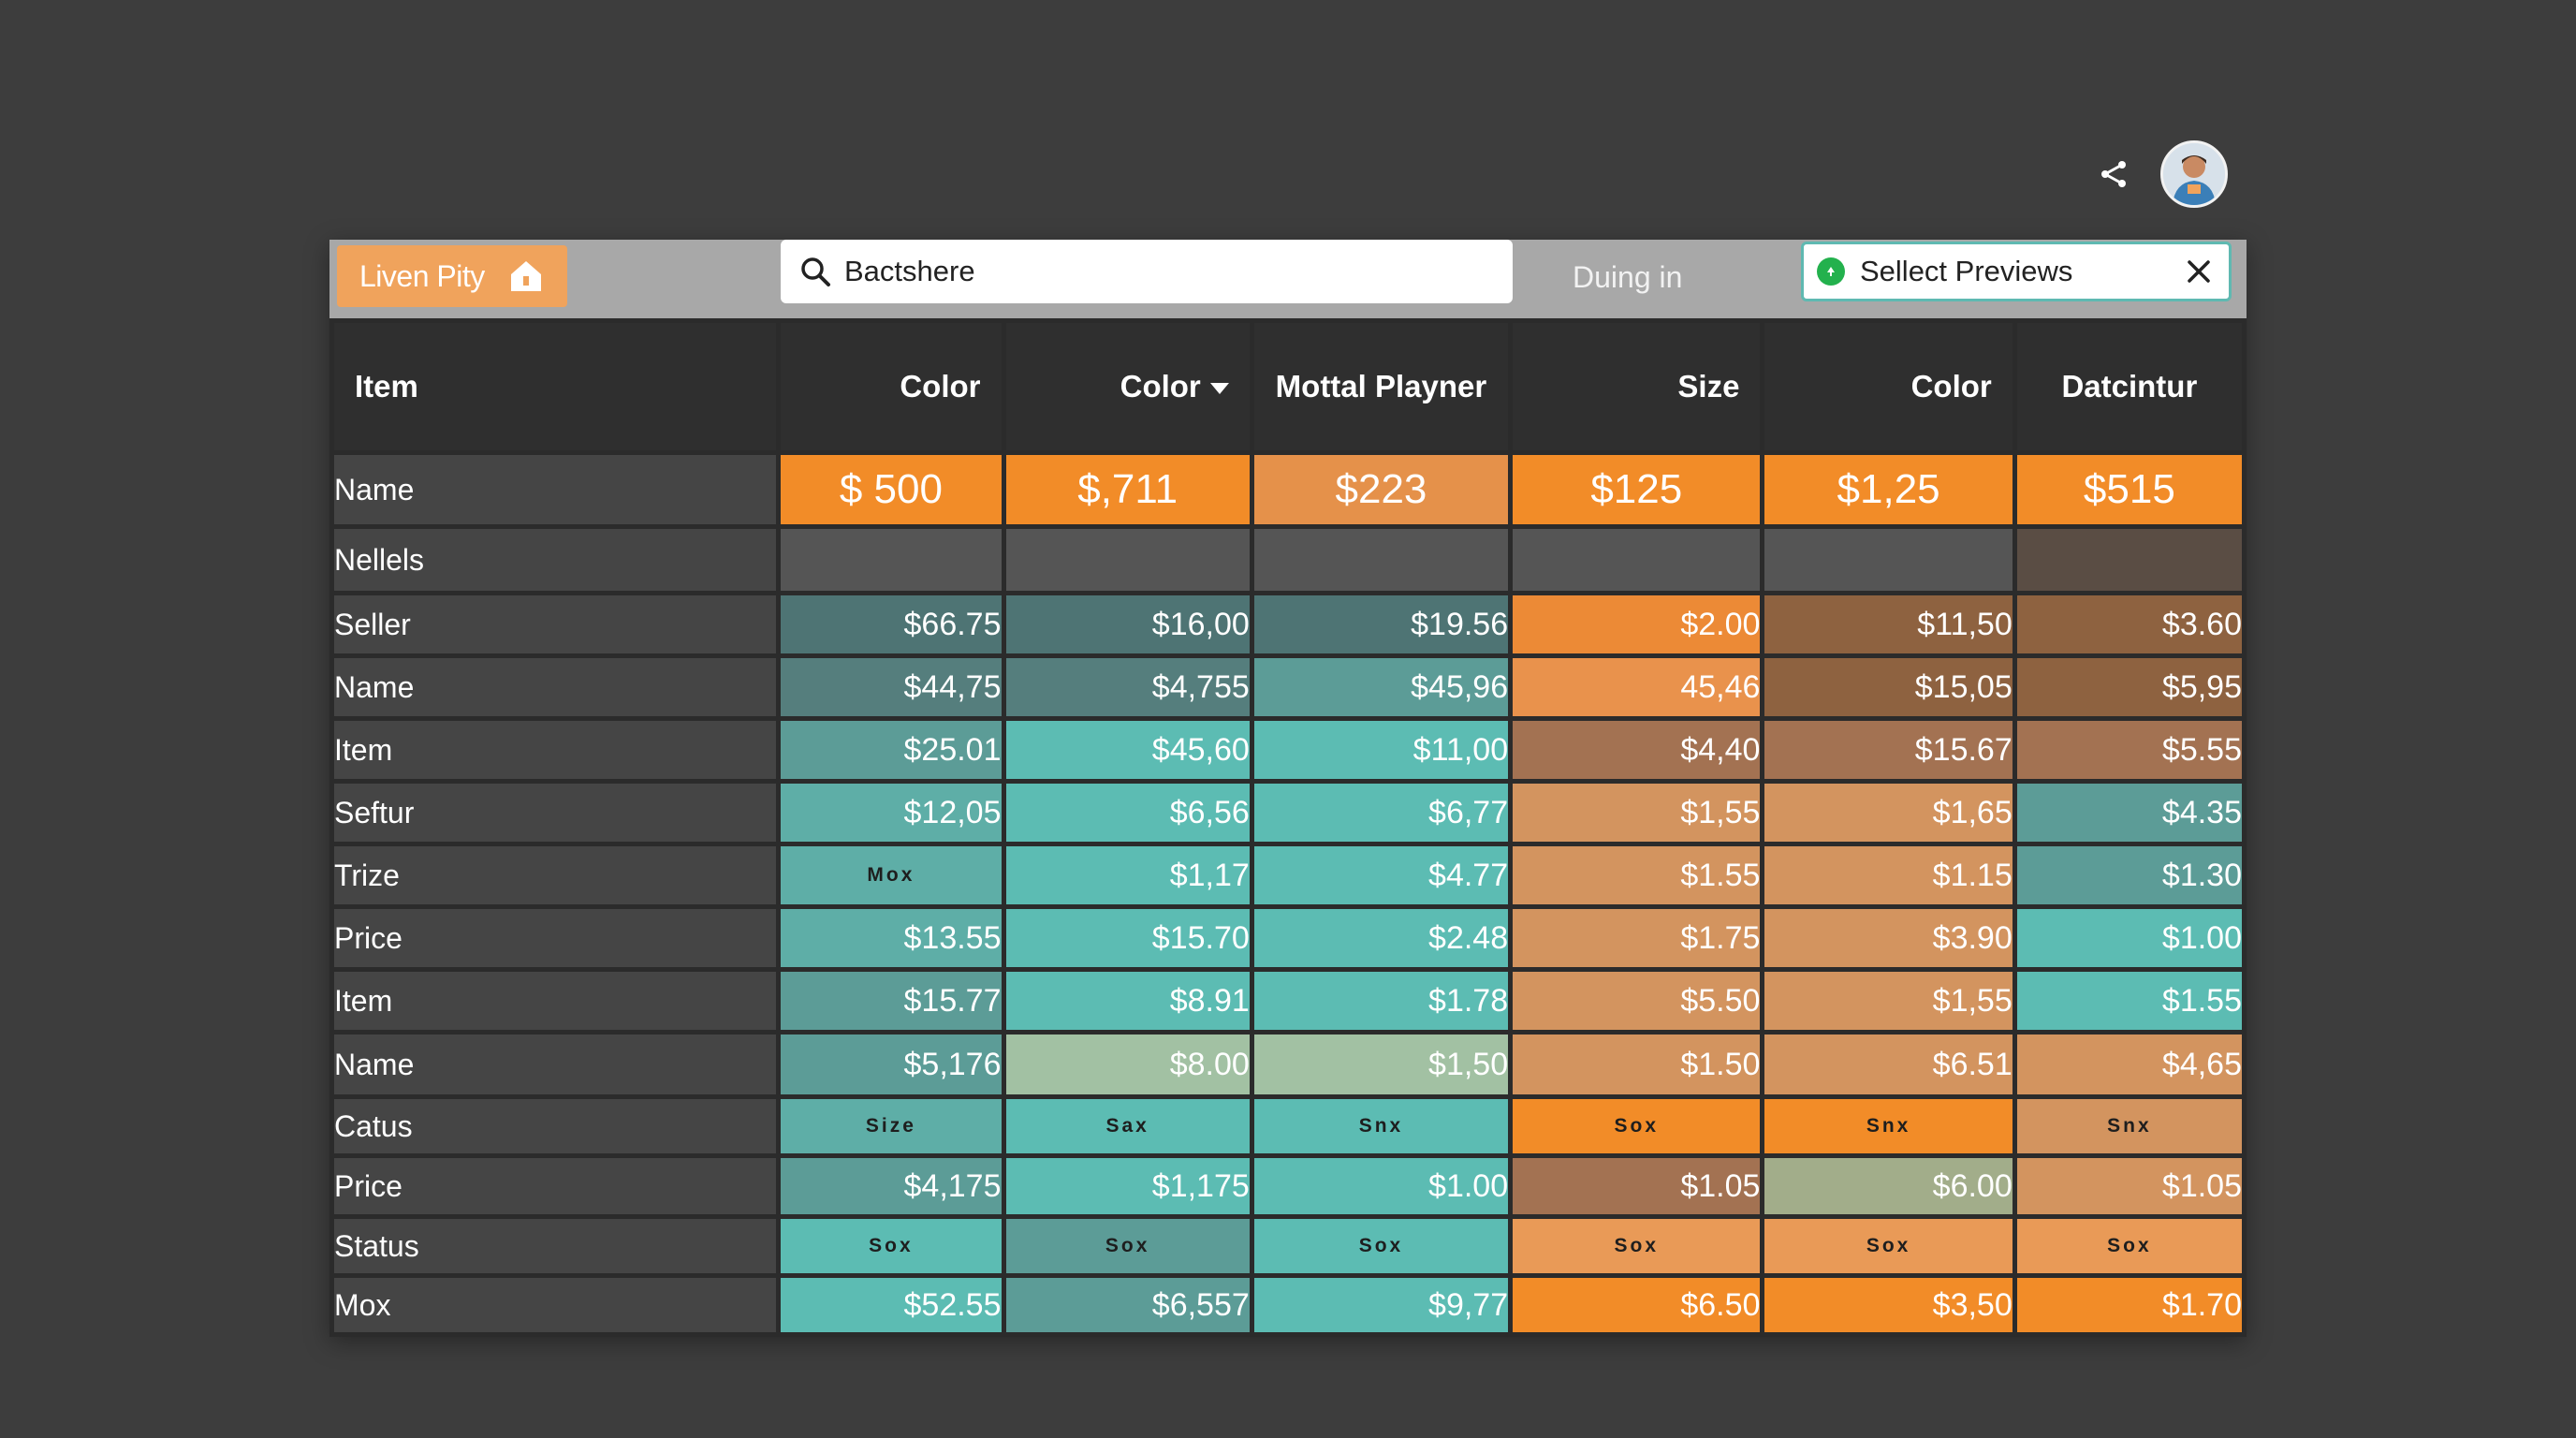  Describe the element at coordinates (891, 875) in the screenshot. I see `table-cell: Mox` at that location.